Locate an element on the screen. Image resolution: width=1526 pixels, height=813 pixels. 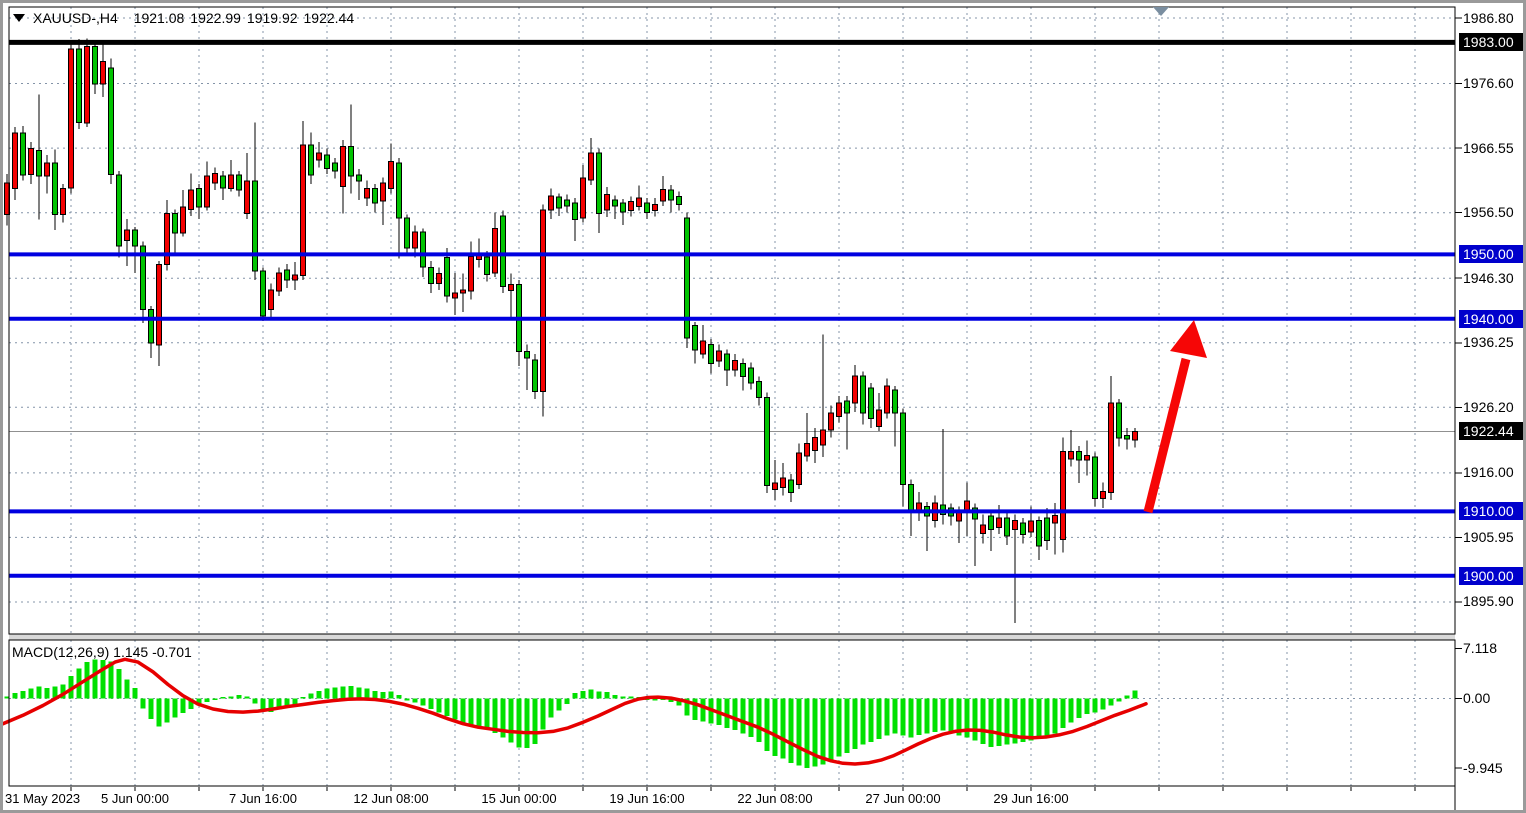
price-tick-label: 1986.80 is located at coordinates (1488, 17).